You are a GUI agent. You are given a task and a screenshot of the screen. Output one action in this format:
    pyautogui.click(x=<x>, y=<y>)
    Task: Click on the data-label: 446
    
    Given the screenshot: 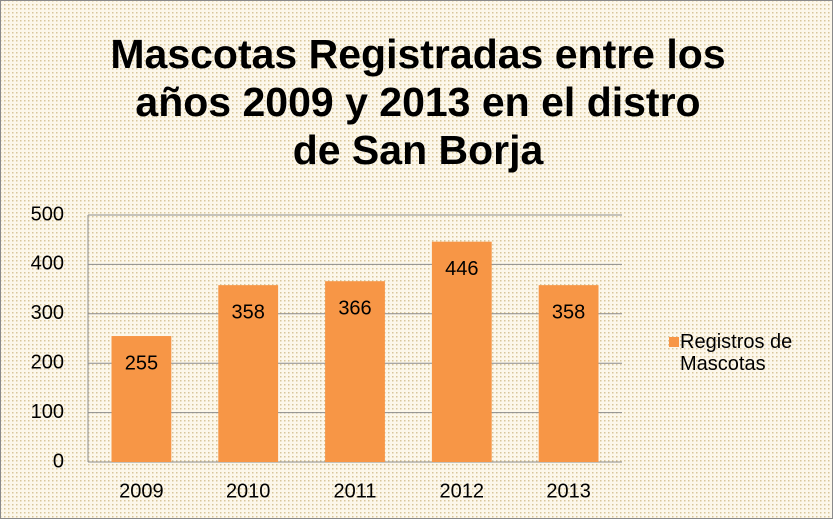 What is the action you would take?
    pyautogui.click(x=461, y=269)
    